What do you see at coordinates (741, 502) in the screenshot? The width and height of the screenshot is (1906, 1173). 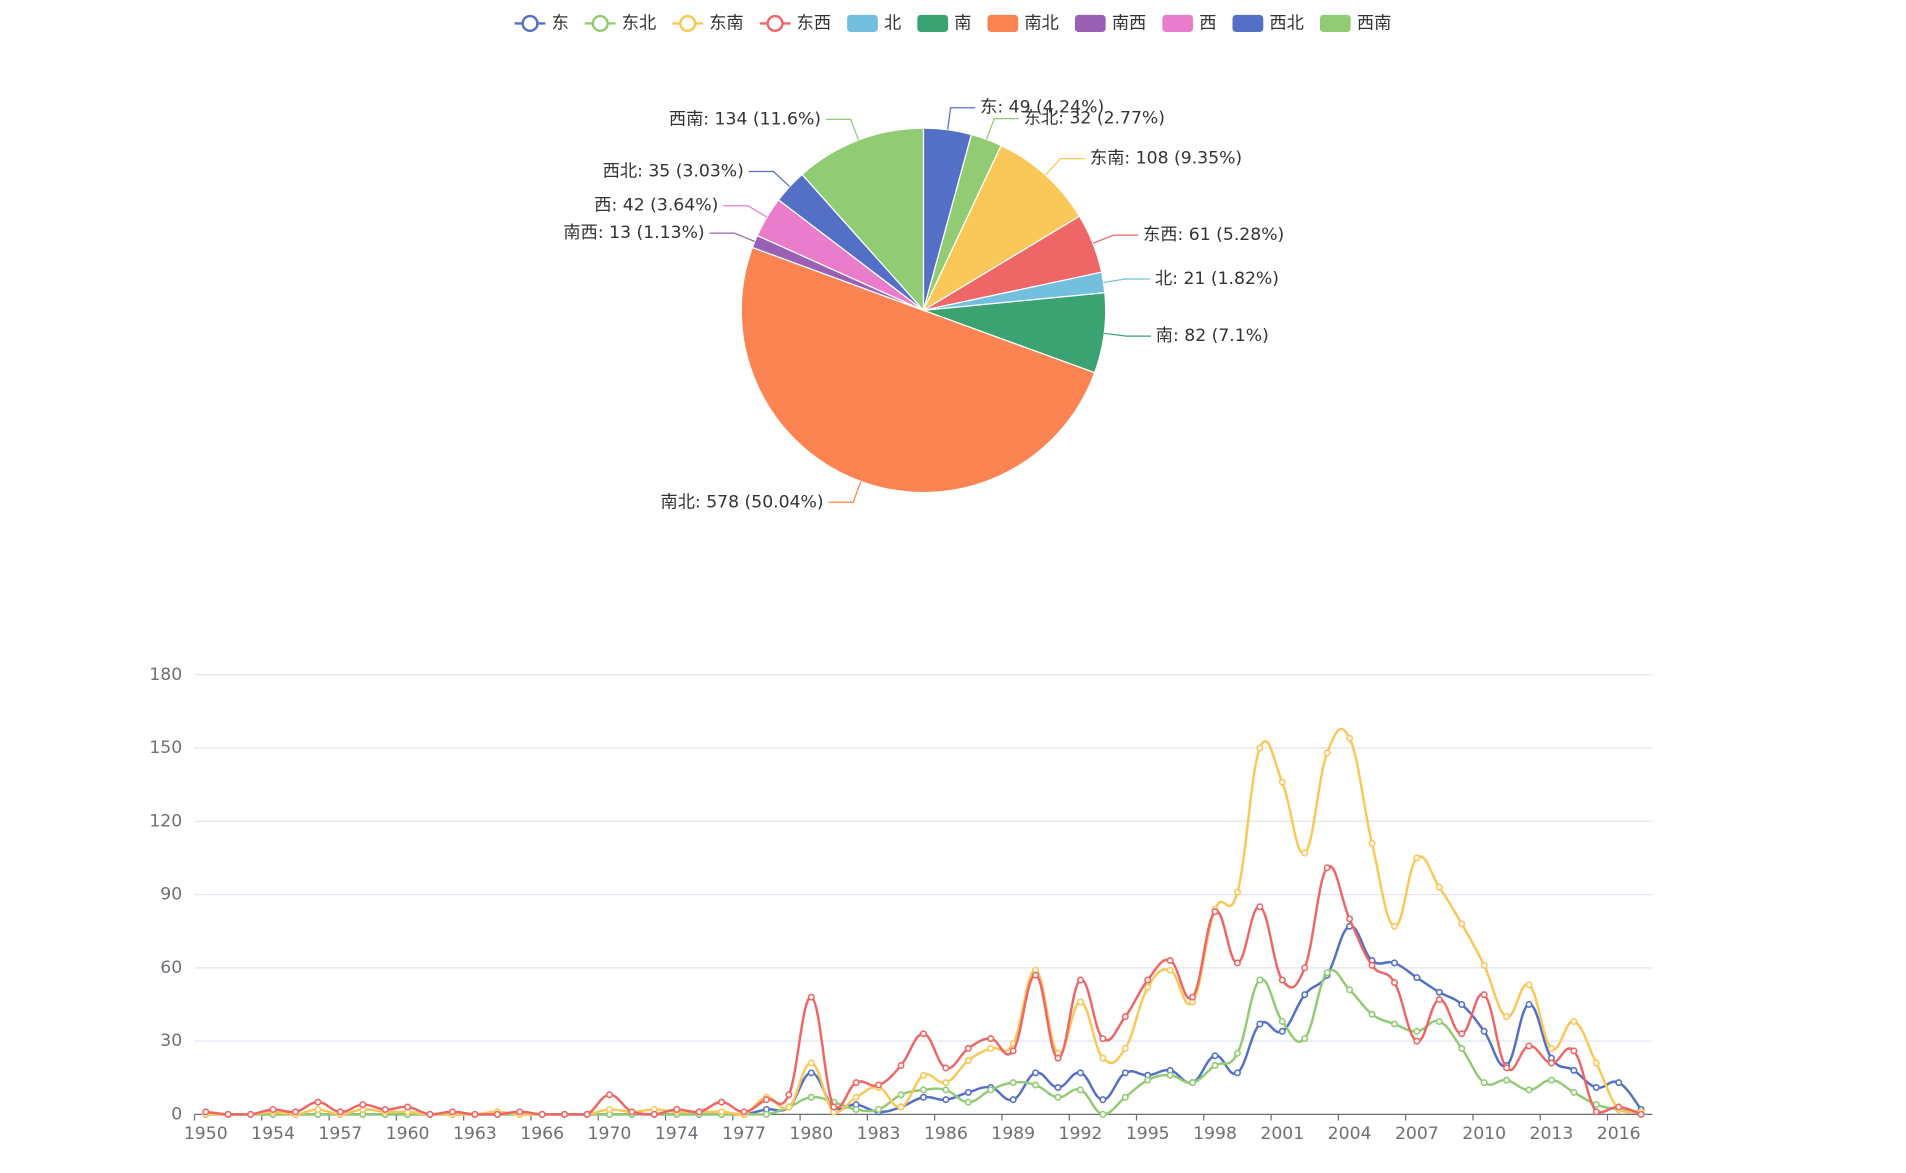 I see `slice-label: 南北: 578 (50.04%)` at bounding box center [741, 502].